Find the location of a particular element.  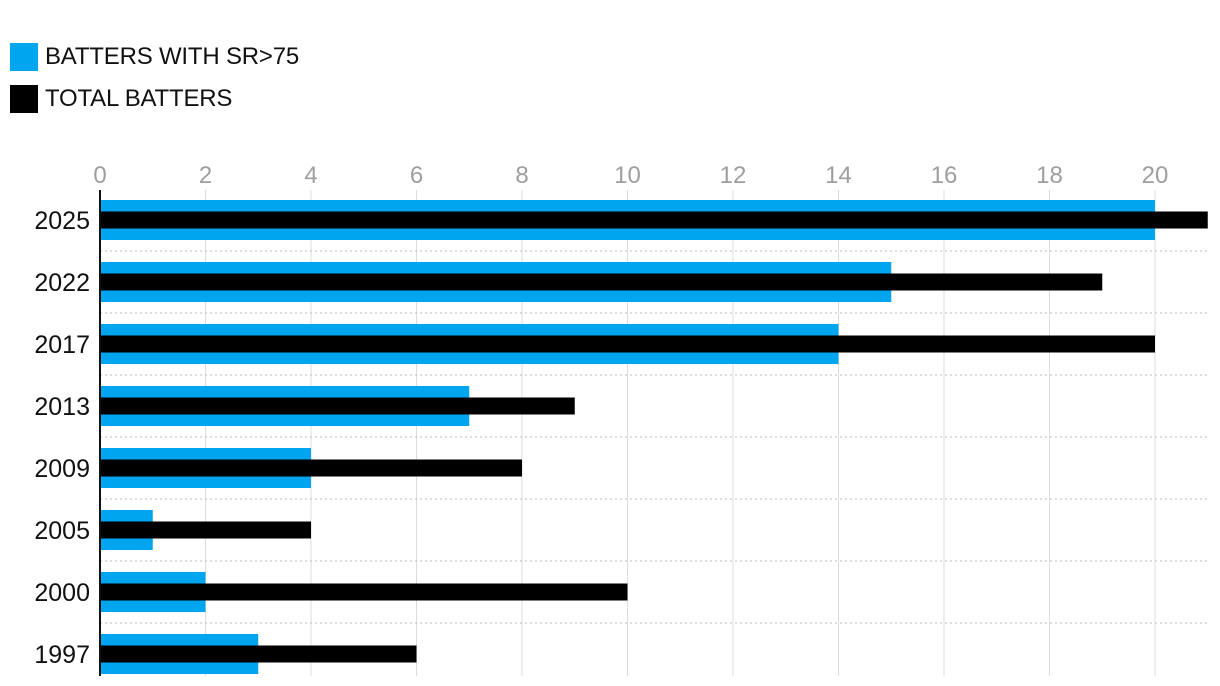

x-tick-label-8: 8 is located at coordinates (521, 175).